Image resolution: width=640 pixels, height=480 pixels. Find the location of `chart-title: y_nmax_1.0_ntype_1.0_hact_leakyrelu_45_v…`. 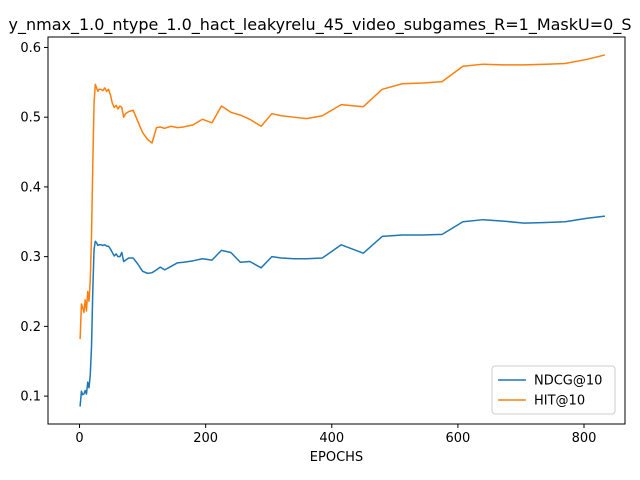

chart-title: y_nmax_1.0_ntype_1.0_hact_leakyrelu_45_v… is located at coordinates (320, 25).